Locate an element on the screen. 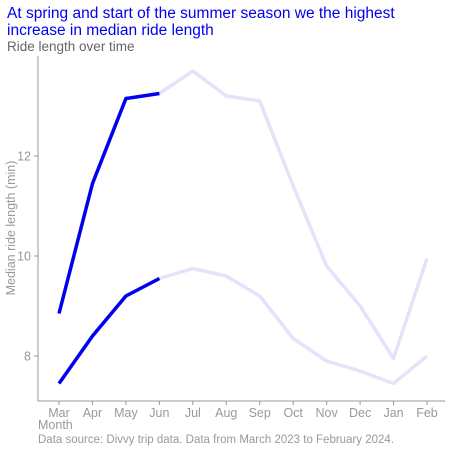 The width and height of the screenshot is (451, 454). x-tick-label: Oct is located at coordinates (293, 413).